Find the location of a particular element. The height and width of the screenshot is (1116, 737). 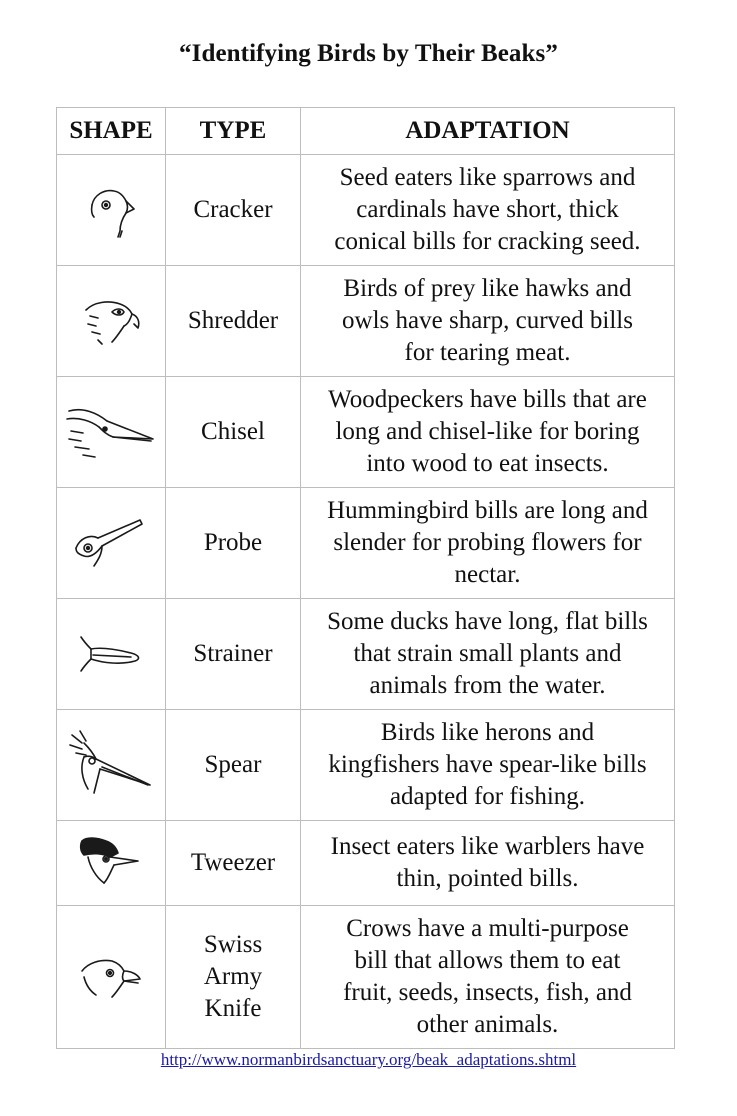

adaptation-line: that strain small plants and is located at coordinates (487, 653).